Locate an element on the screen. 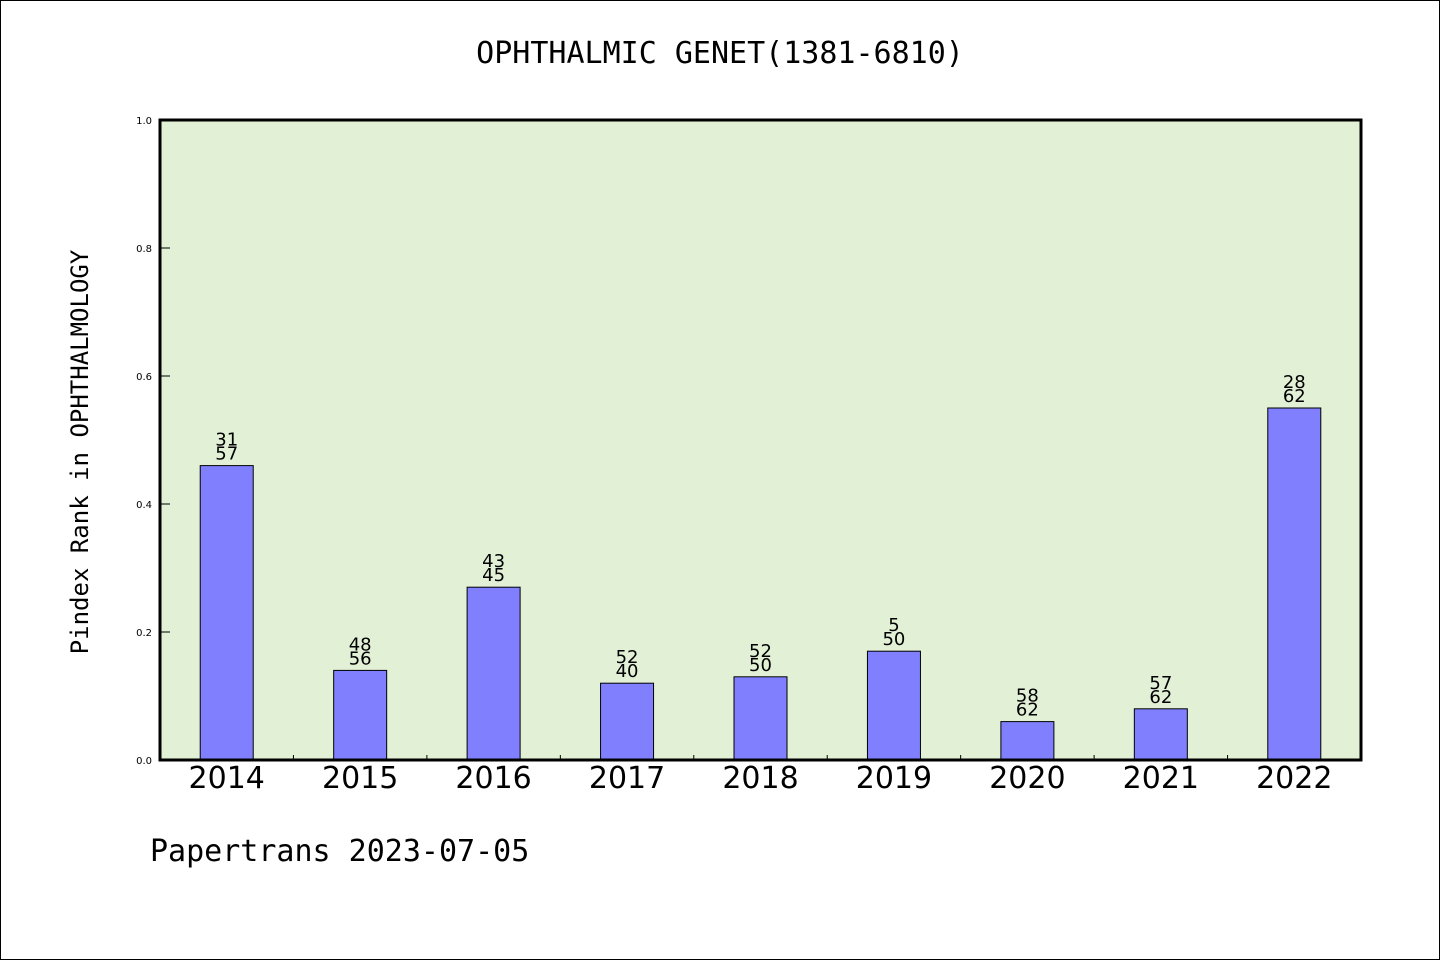 The image size is (1440, 960). data-label-bottom: 40 is located at coordinates (627, 671).